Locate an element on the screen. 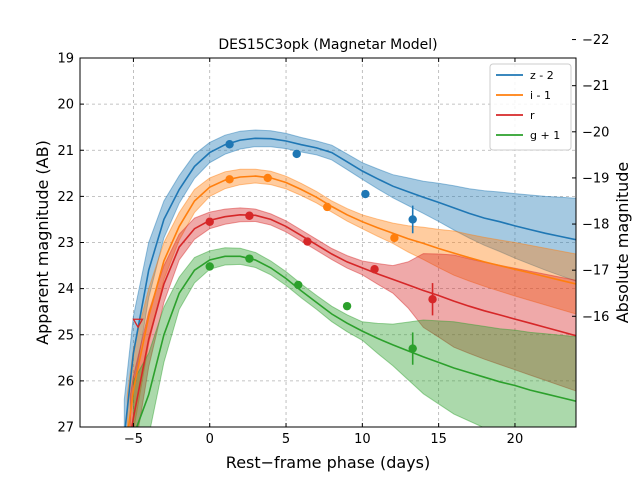 Image resolution: width=640 pixels, height=480 pixels. x-tick-label: −5 is located at coordinates (133, 439).